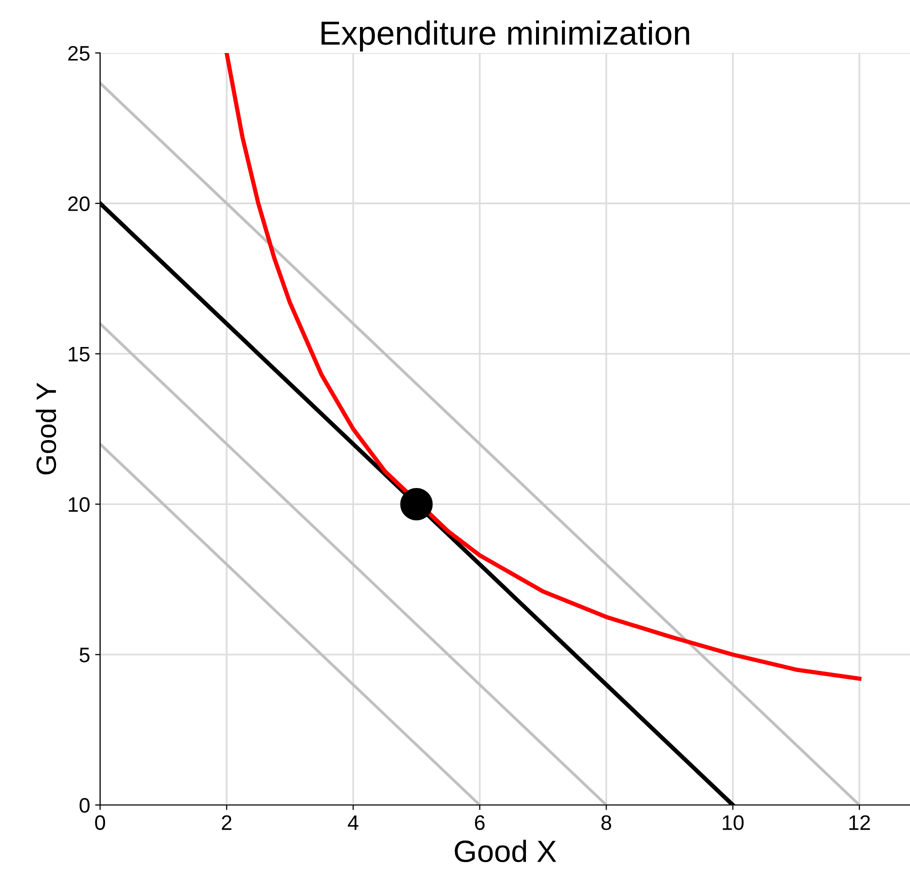  What do you see at coordinates (79, 504) in the screenshot?
I see `y-tick-label: 10` at bounding box center [79, 504].